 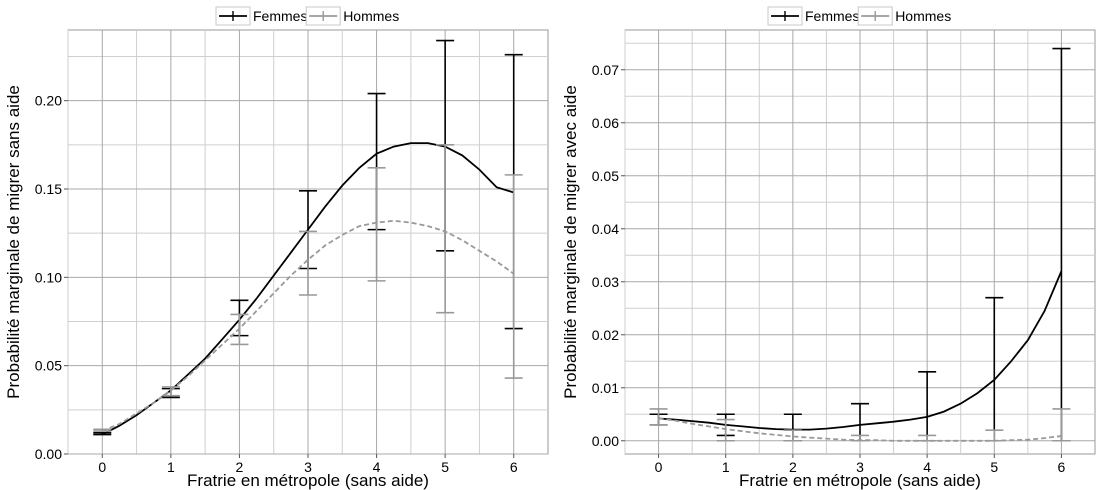 I want to click on y-tick-label: 0.06, so click(x=605, y=123).